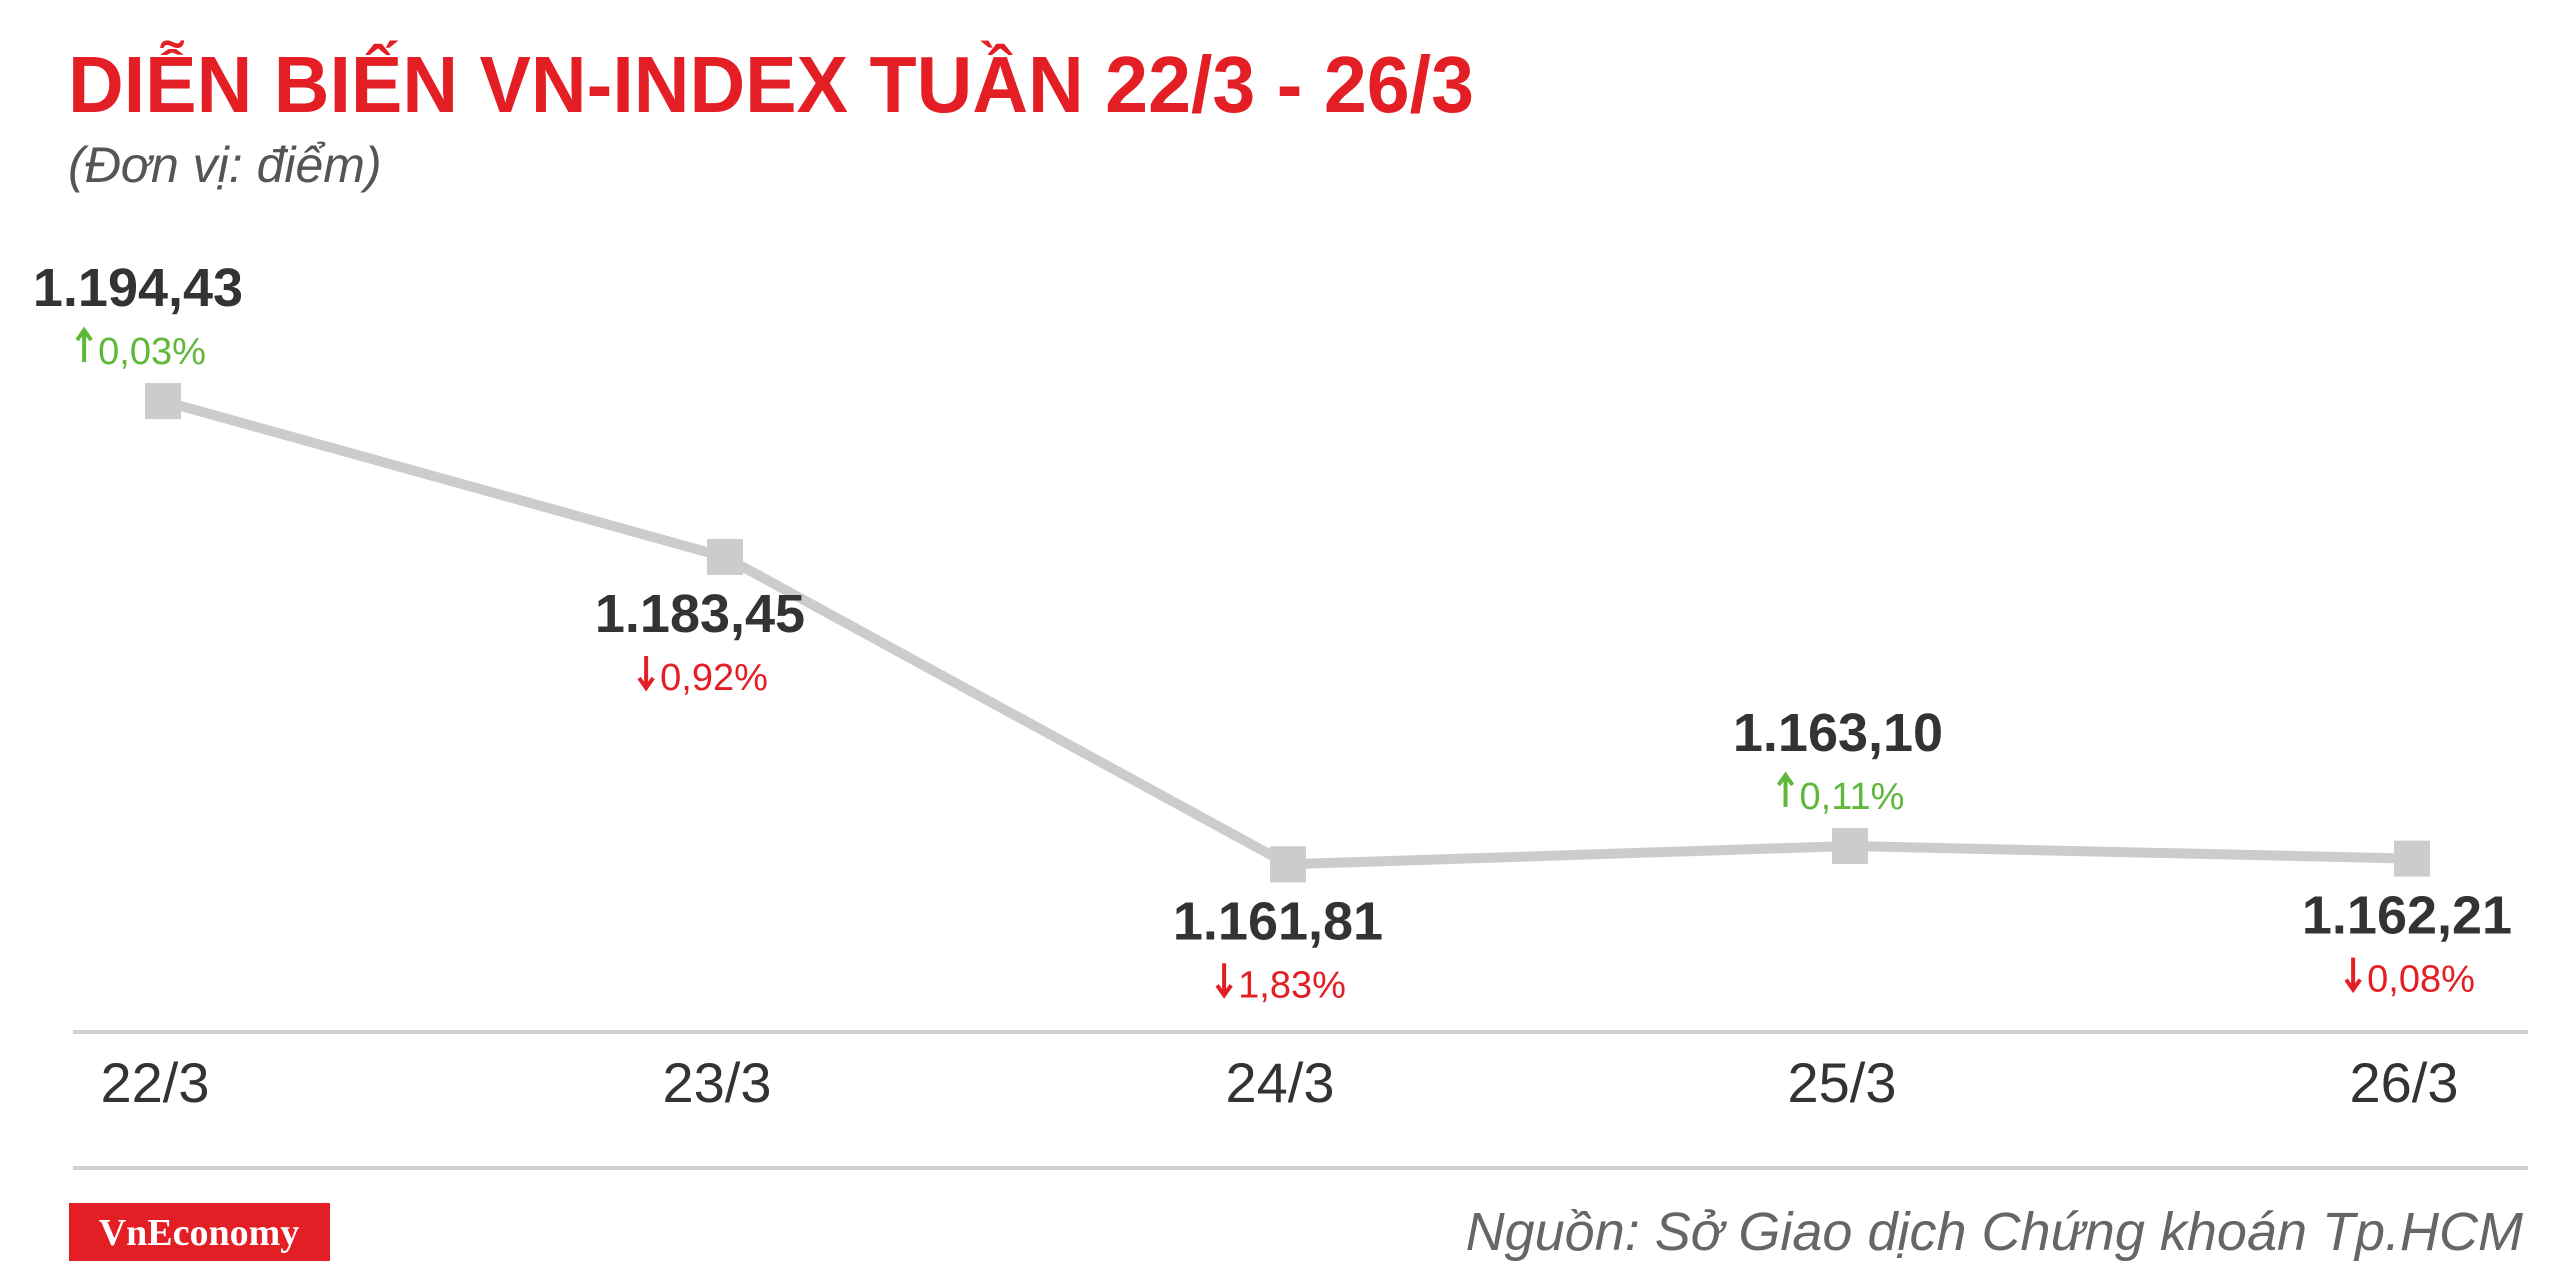 The height and width of the screenshot is (1287, 2560). What do you see at coordinates (1838, 733) in the screenshot?
I see `value-label: 1.163,10` at bounding box center [1838, 733].